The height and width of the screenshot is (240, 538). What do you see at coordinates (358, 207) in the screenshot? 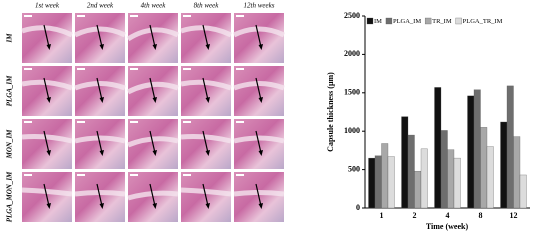
I see `y-tick-label: 0` at bounding box center [358, 207].